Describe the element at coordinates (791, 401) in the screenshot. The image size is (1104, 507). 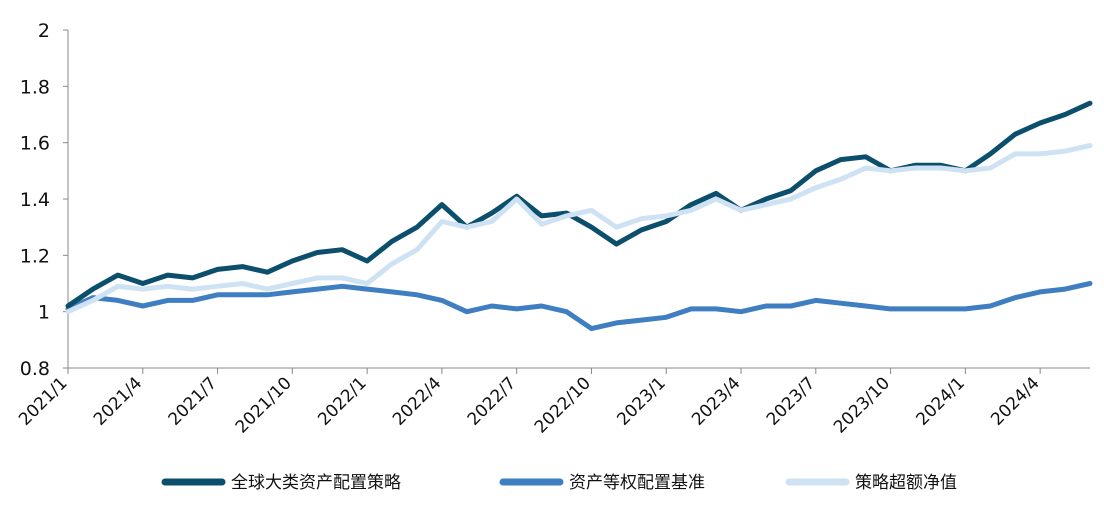
I see `x-tick-label: 2023/7` at that location.